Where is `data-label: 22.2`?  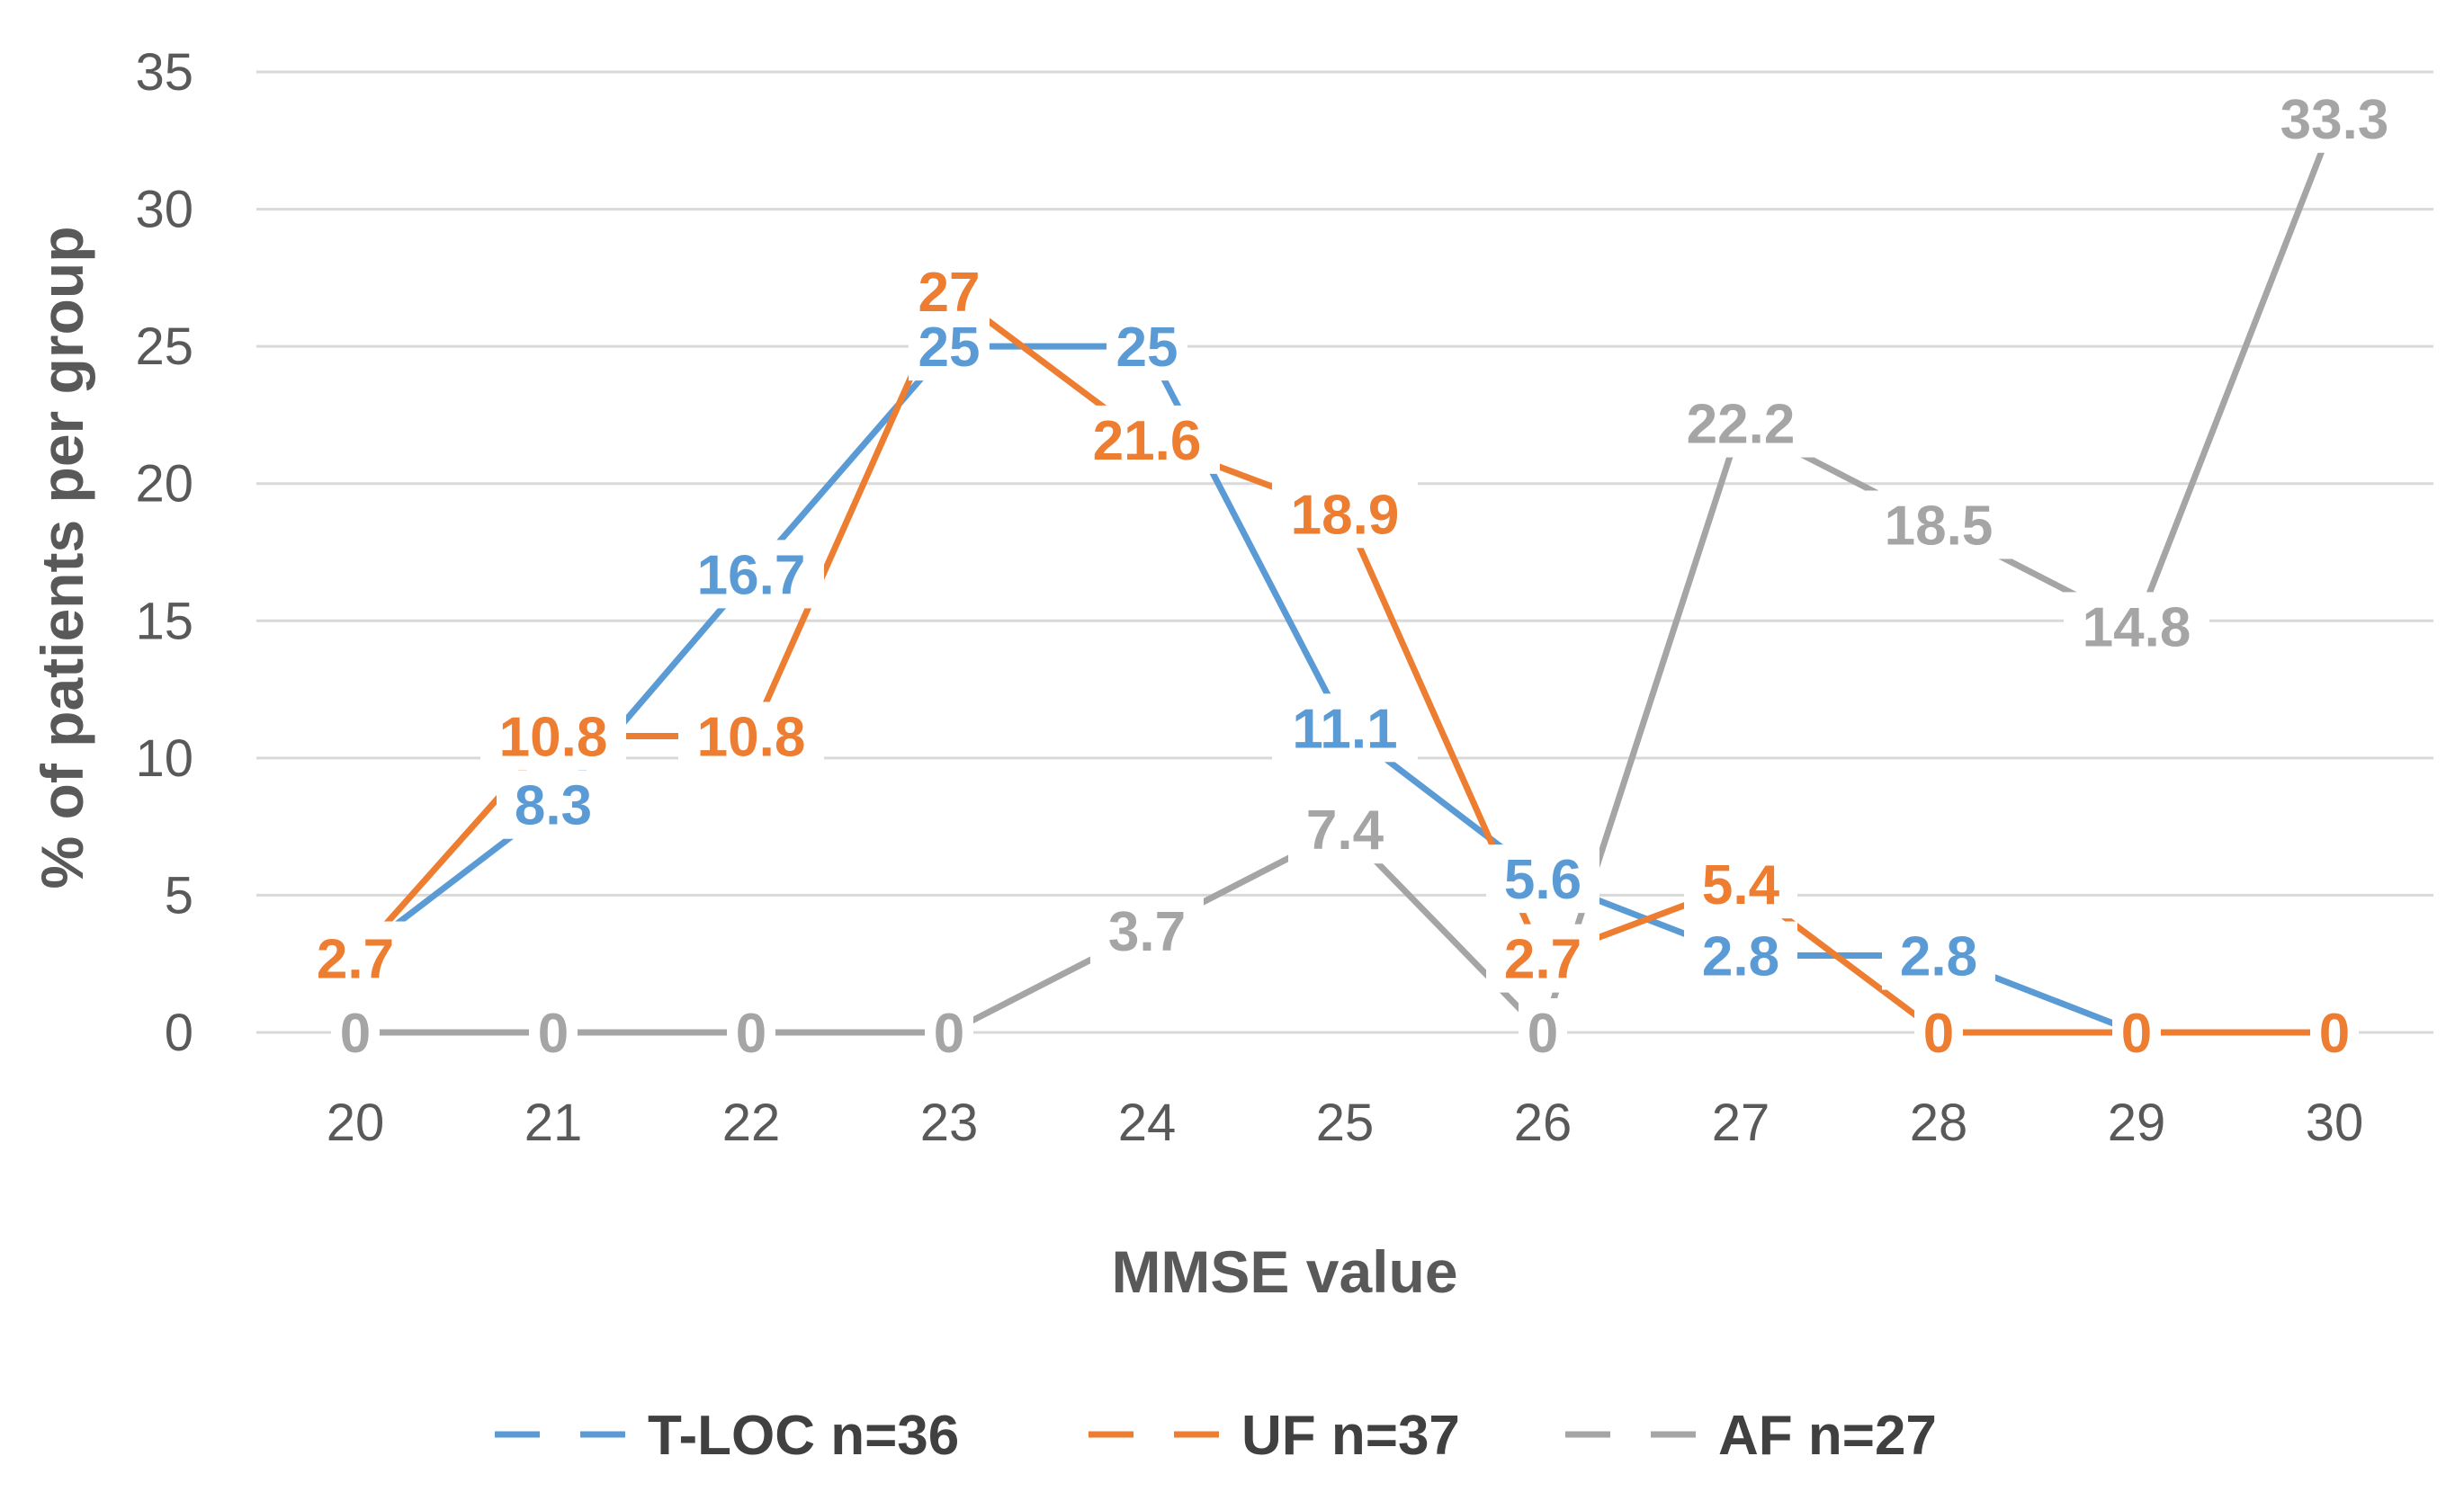
data-label: 22.2 is located at coordinates (1741, 425).